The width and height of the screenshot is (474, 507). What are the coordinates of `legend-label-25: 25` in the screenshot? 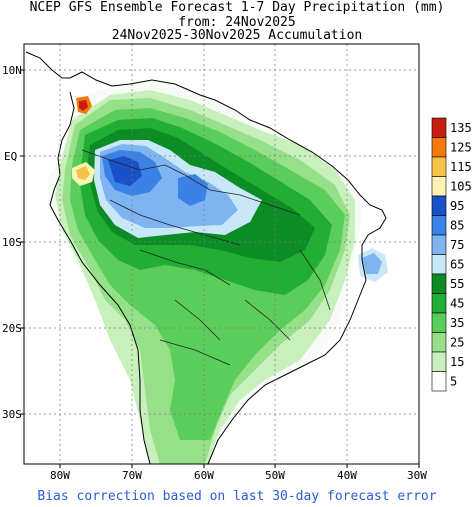 It's located at (457, 342).